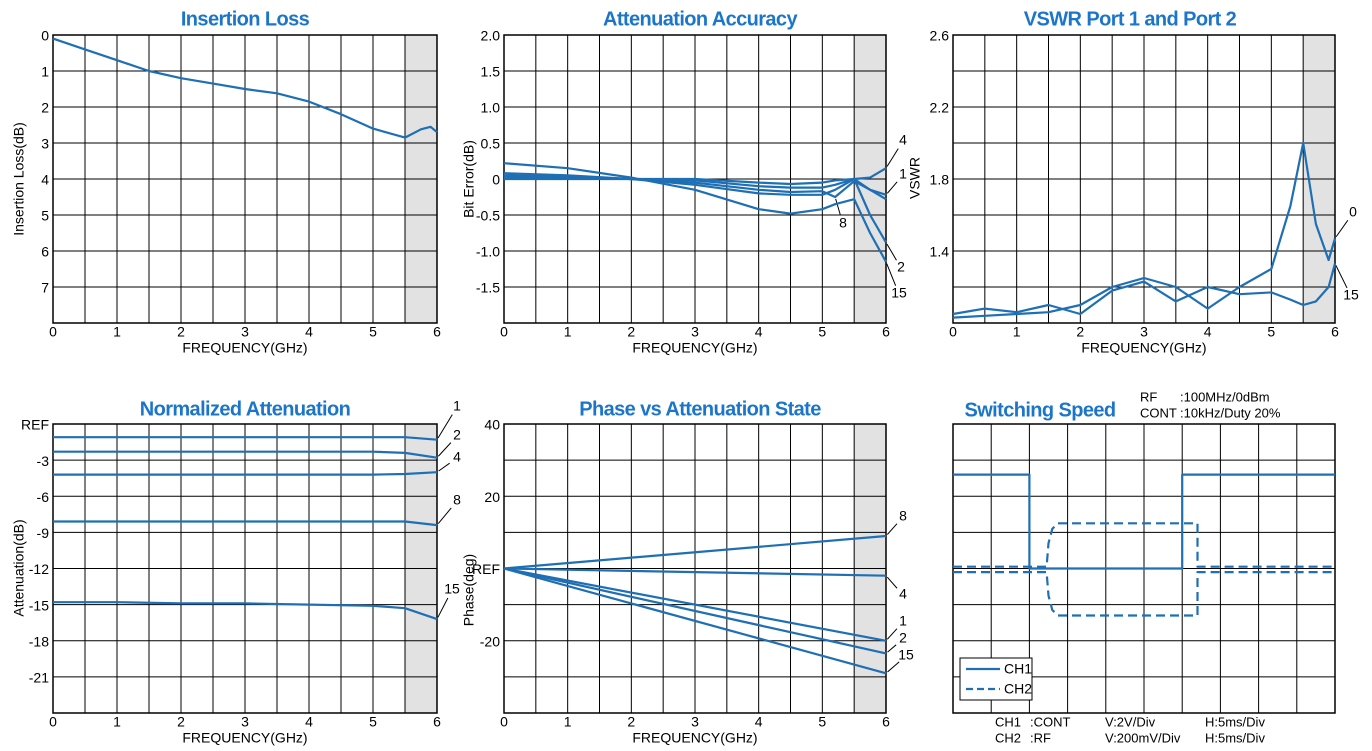 The height and width of the screenshot is (751, 1372). What do you see at coordinates (940, 180) in the screenshot?
I see `y-tick-label: 1.8` at bounding box center [940, 180].